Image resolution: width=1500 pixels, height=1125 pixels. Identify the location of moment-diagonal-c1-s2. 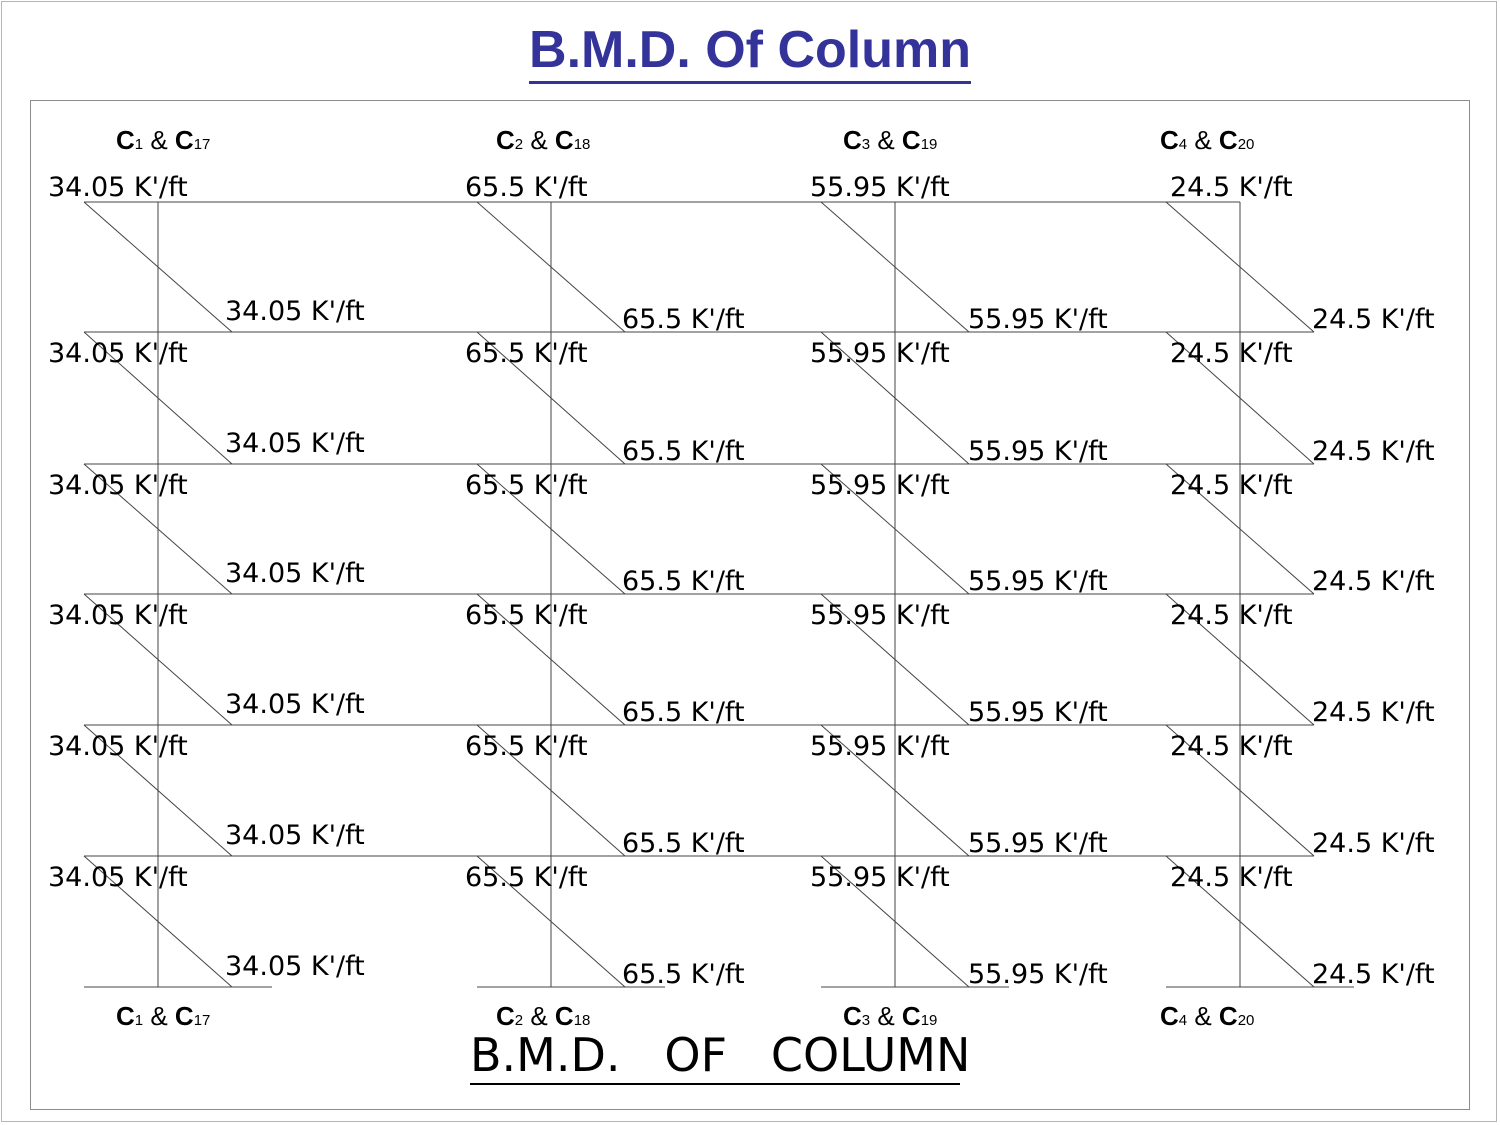
(158, 398).